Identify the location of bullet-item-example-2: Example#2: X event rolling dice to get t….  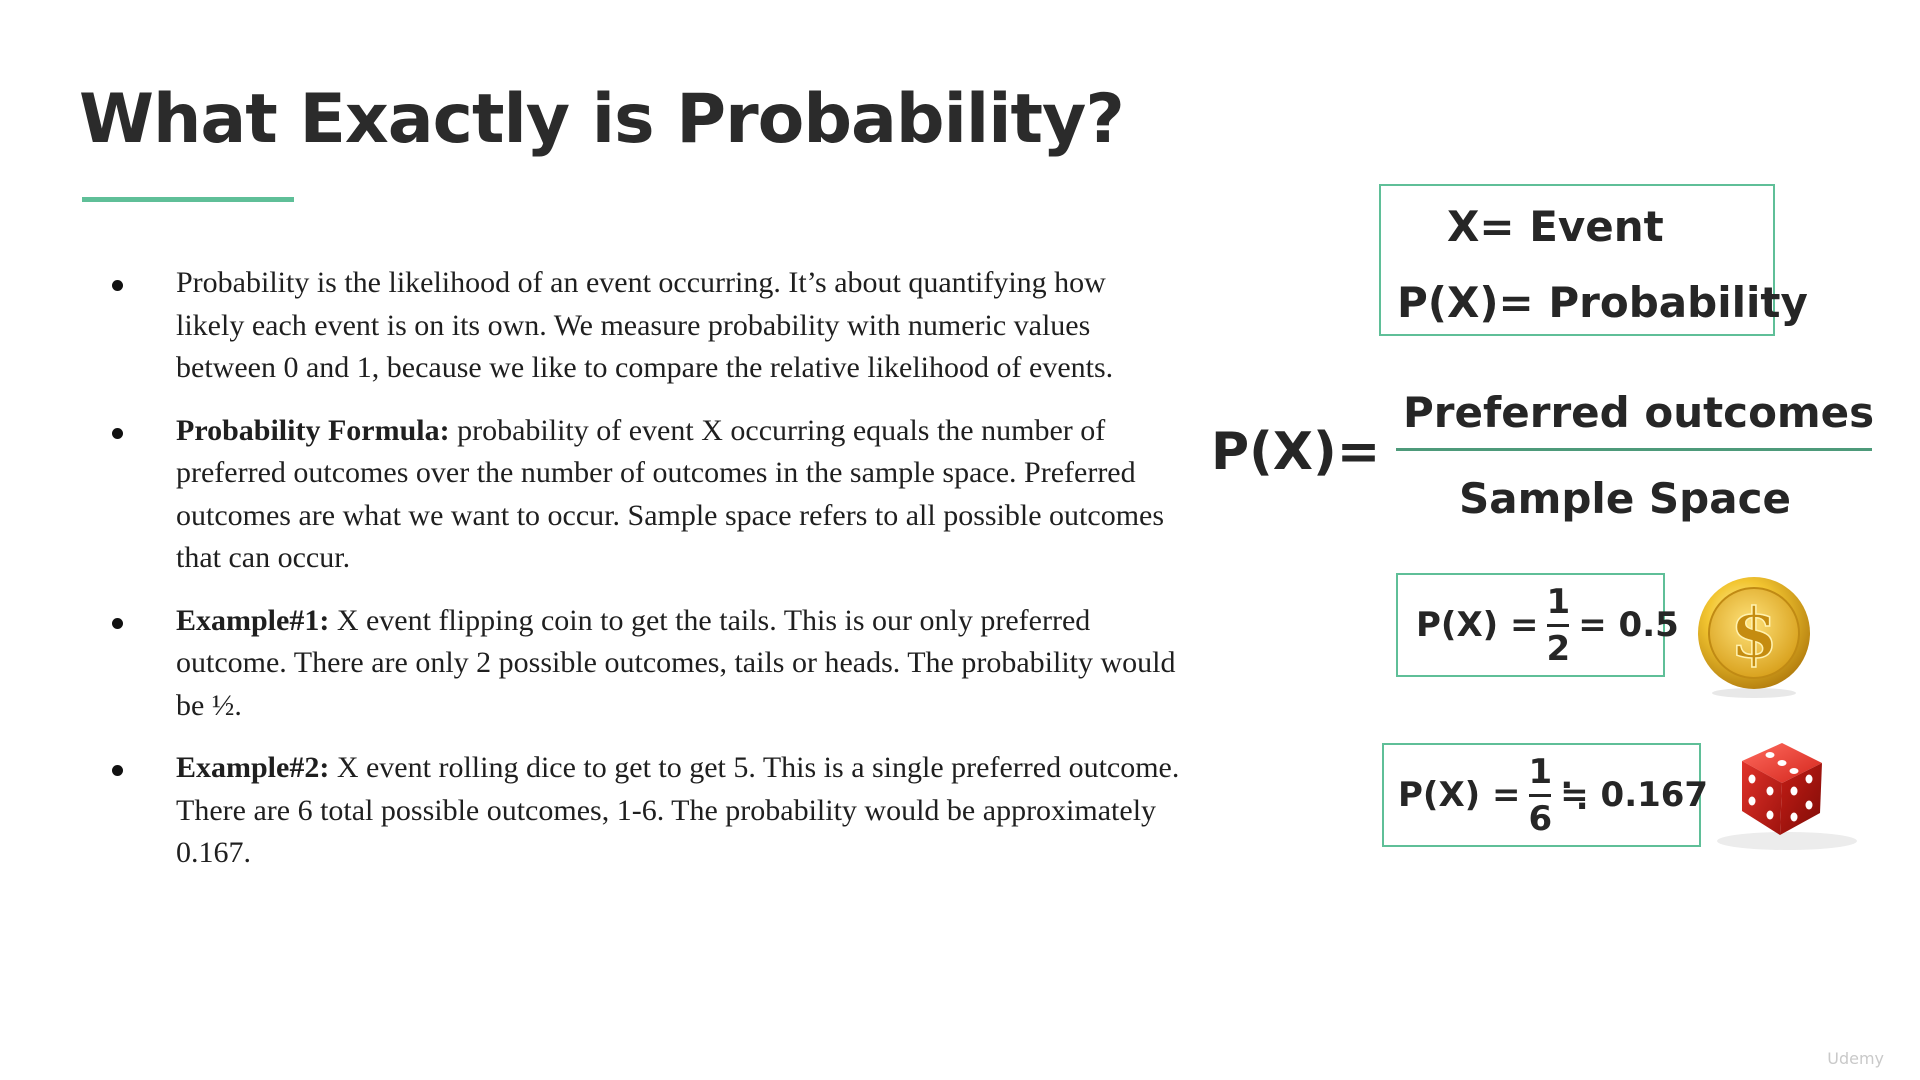
(640, 811).